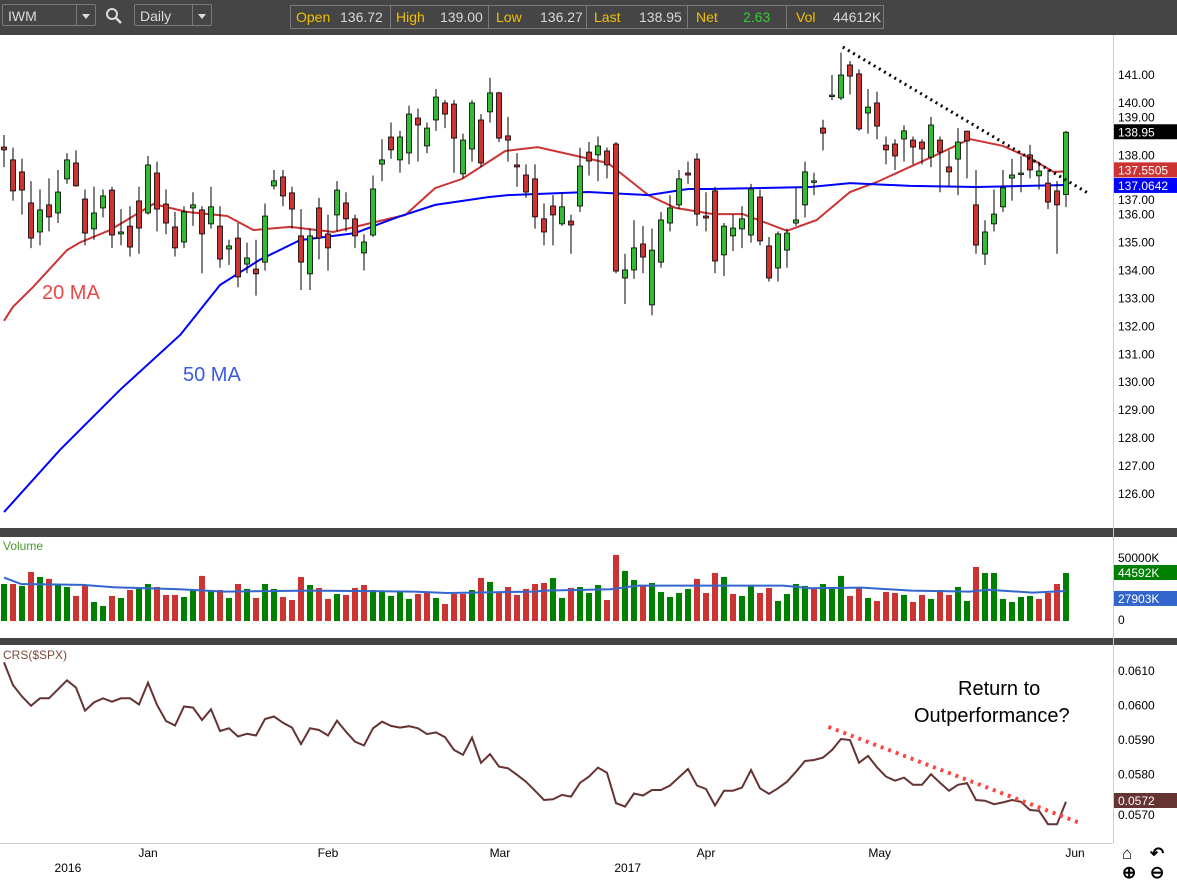  What do you see at coordinates (1138, 599) in the screenshot?
I see `volume-ma-label: 27903K` at bounding box center [1138, 599].